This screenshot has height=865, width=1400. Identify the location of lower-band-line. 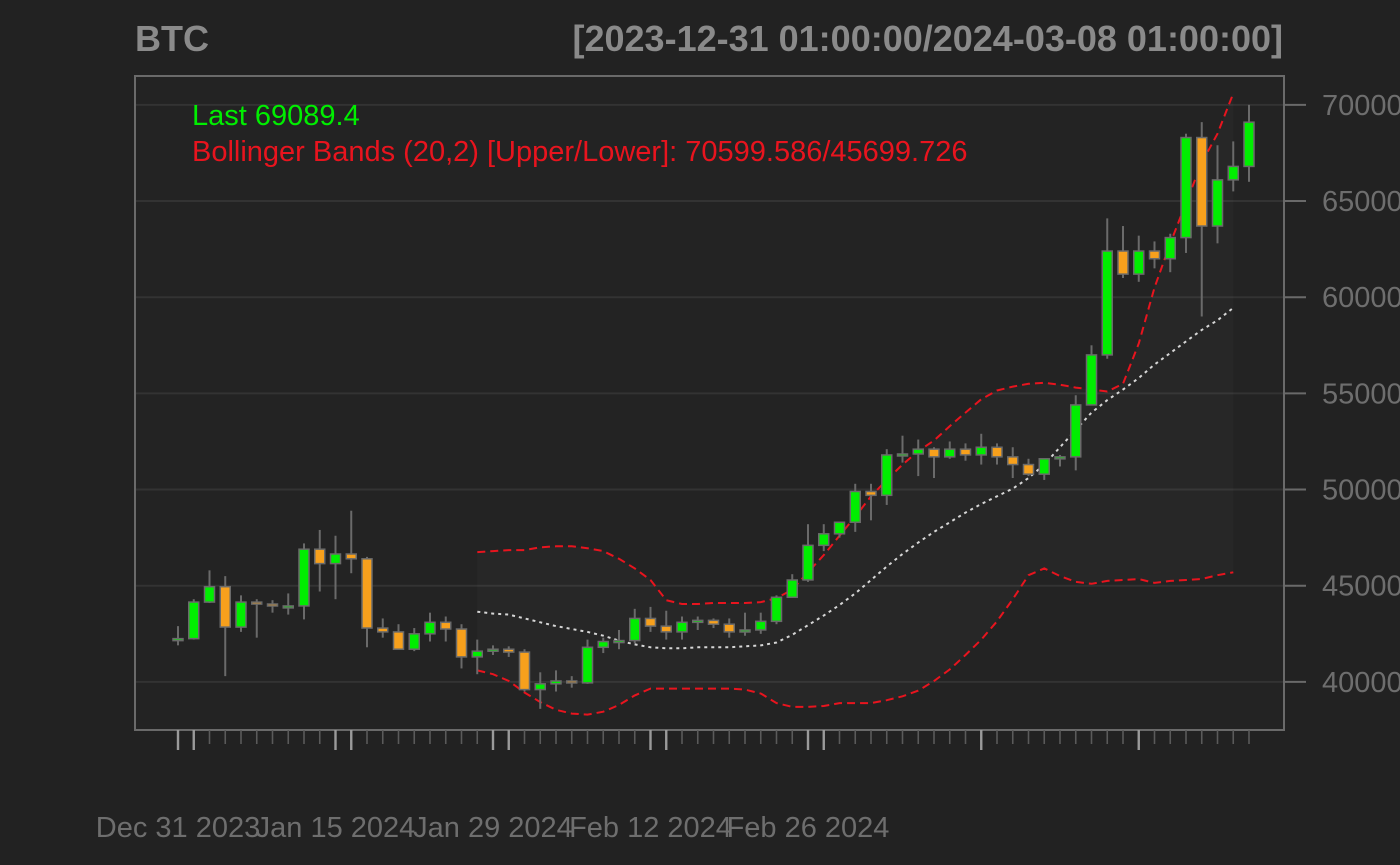
(855, 641).